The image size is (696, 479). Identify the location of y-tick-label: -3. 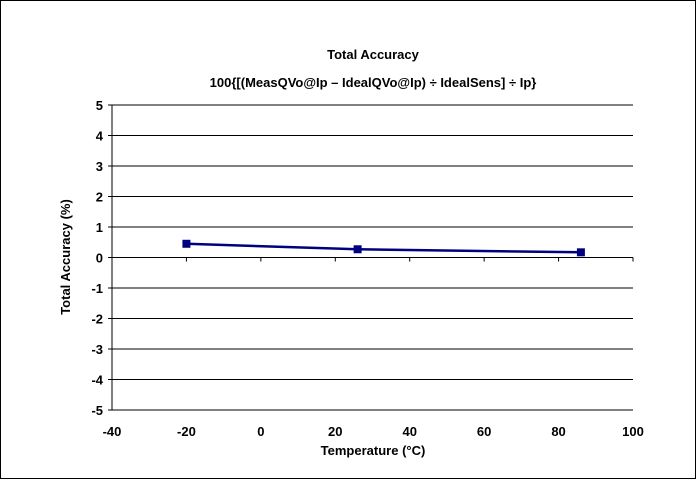
(97, 349).